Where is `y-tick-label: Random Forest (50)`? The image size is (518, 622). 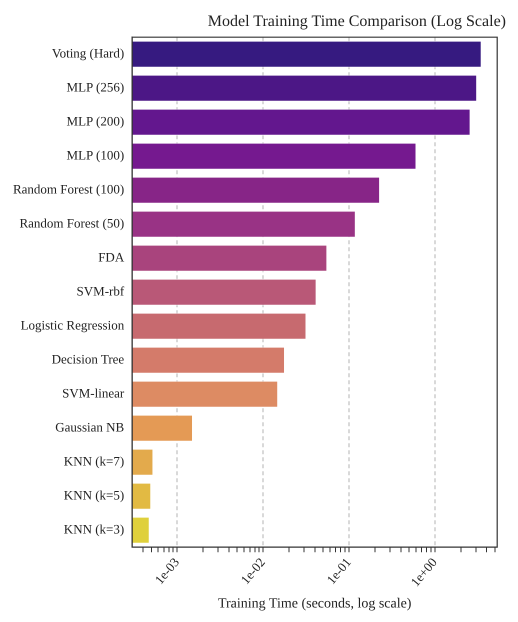
y-tick-label: Random Forest (50) is located at coordinates (71, 223).